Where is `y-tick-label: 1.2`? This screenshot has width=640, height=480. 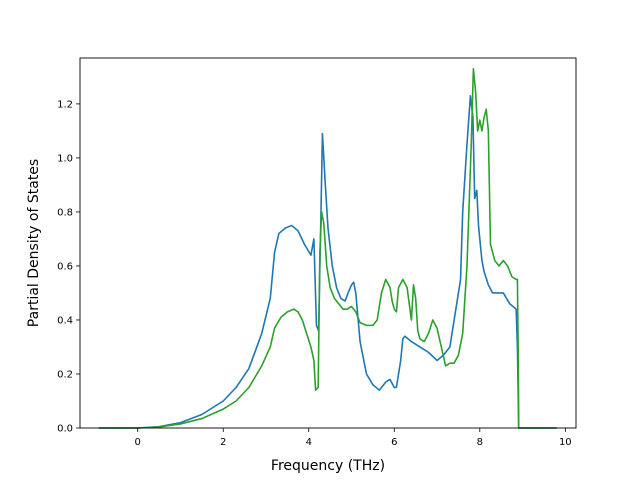 y-tick-label: 1.2 is located at coordinates (65, 104).